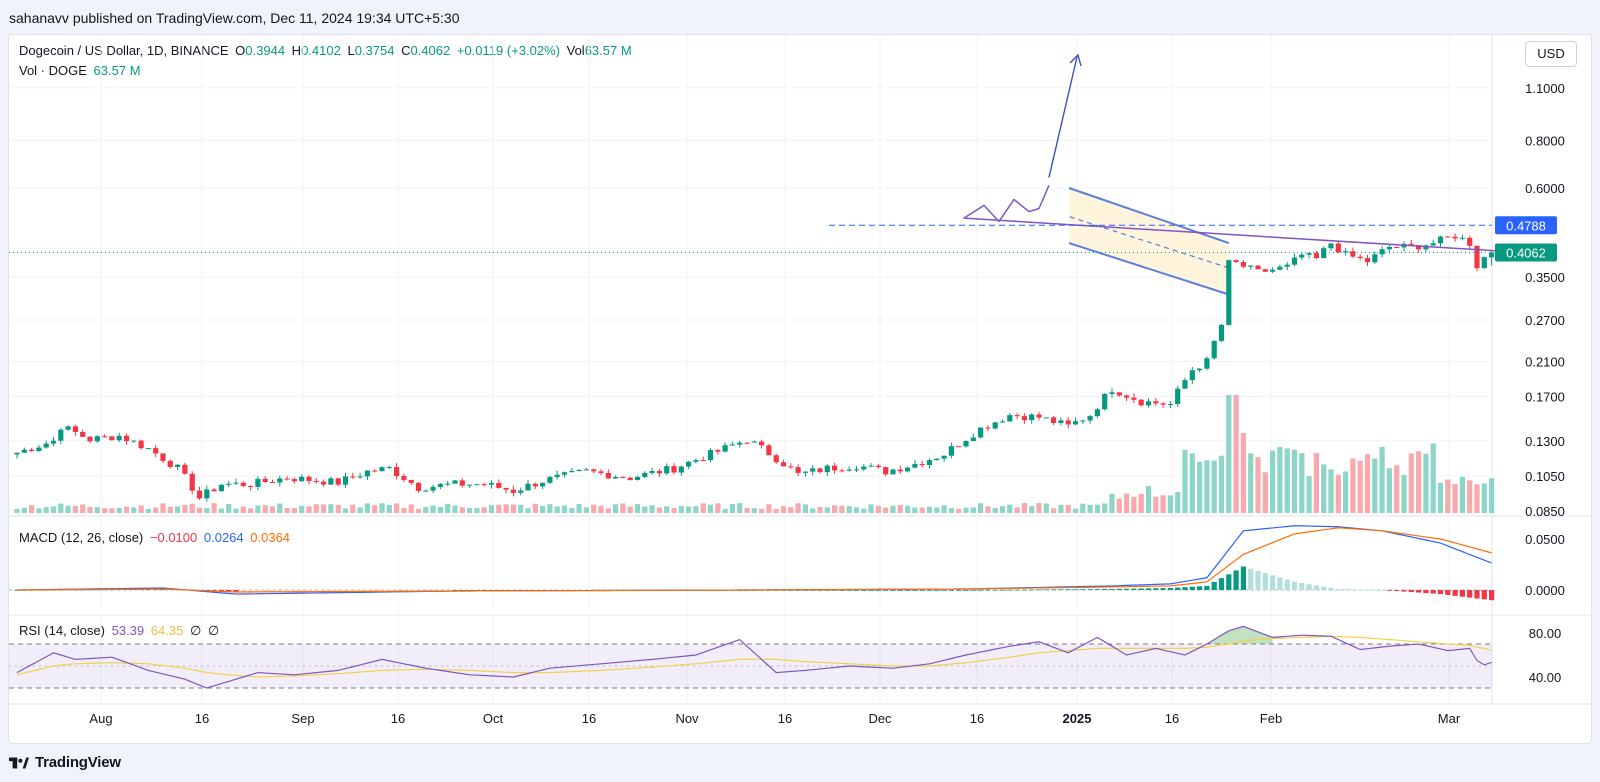  I want to click on x-tick-label: 16, so click(1172, 718).